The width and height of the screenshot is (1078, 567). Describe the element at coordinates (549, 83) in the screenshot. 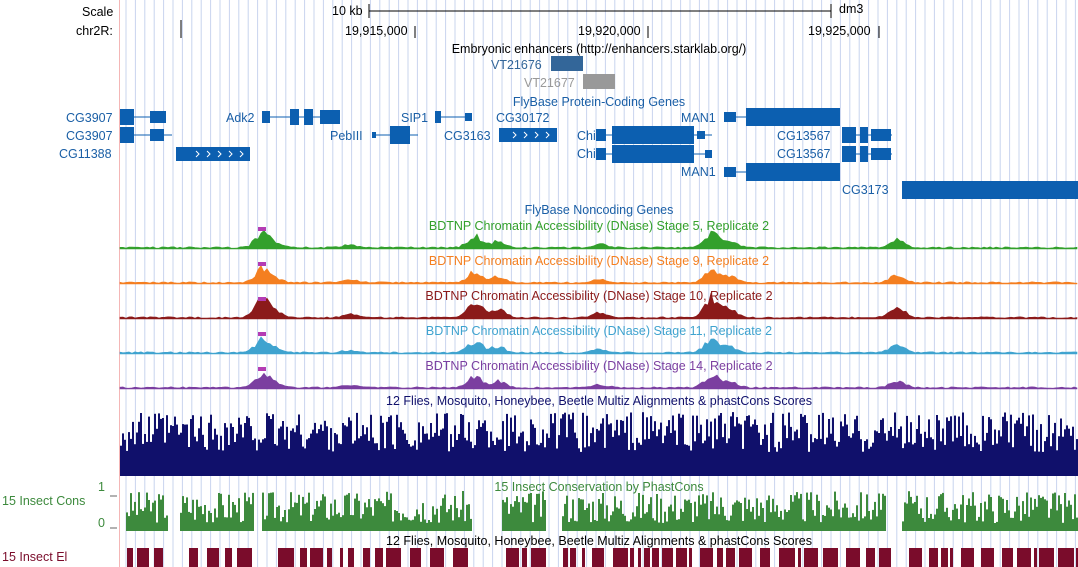

I see `enhancer-label: VT21677` at that location.